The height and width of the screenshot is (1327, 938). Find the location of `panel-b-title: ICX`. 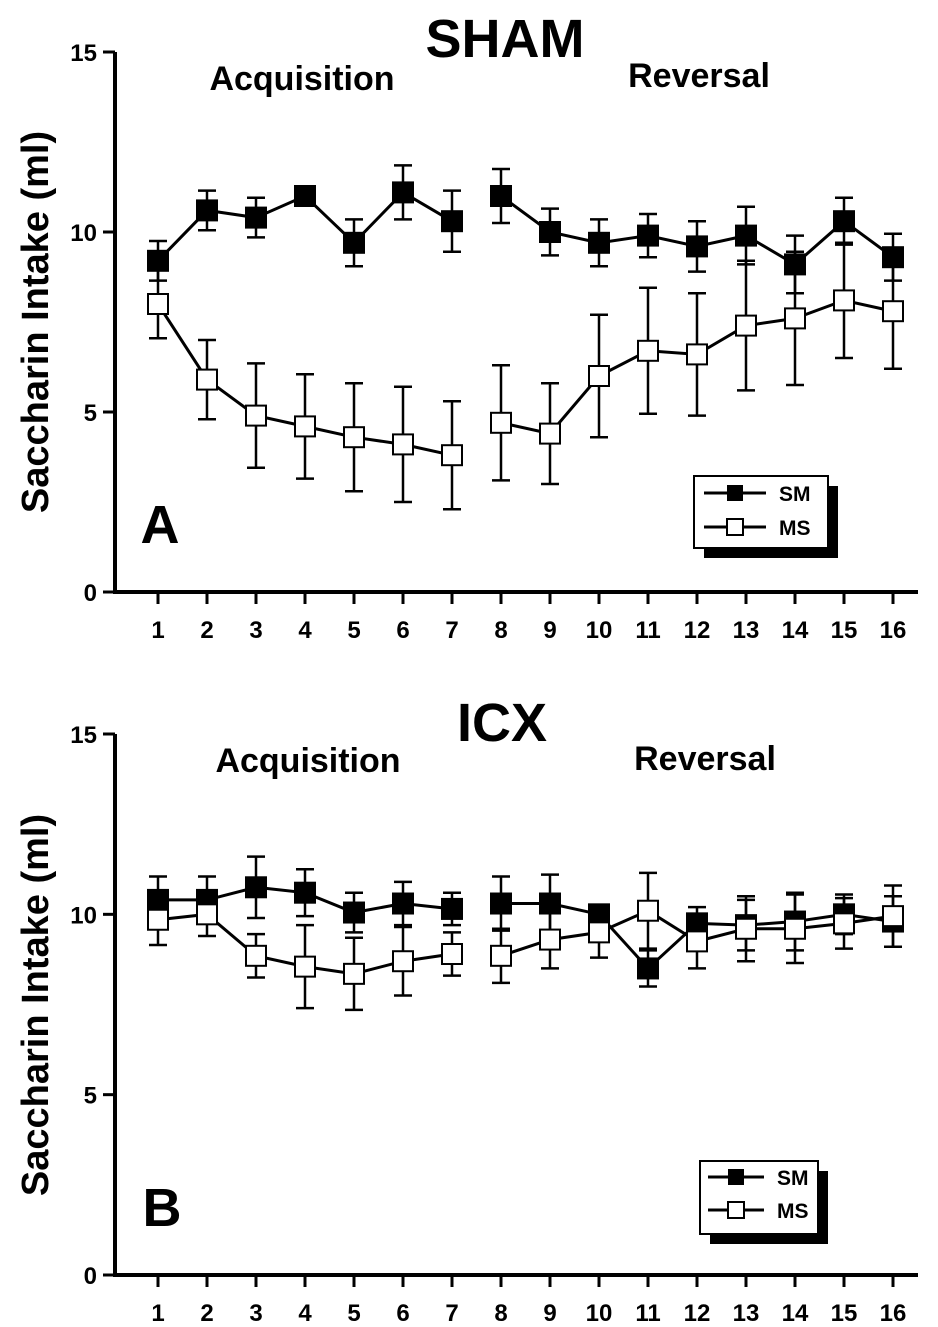

panel-b-title: ICX is located at coordinates (502, 723).